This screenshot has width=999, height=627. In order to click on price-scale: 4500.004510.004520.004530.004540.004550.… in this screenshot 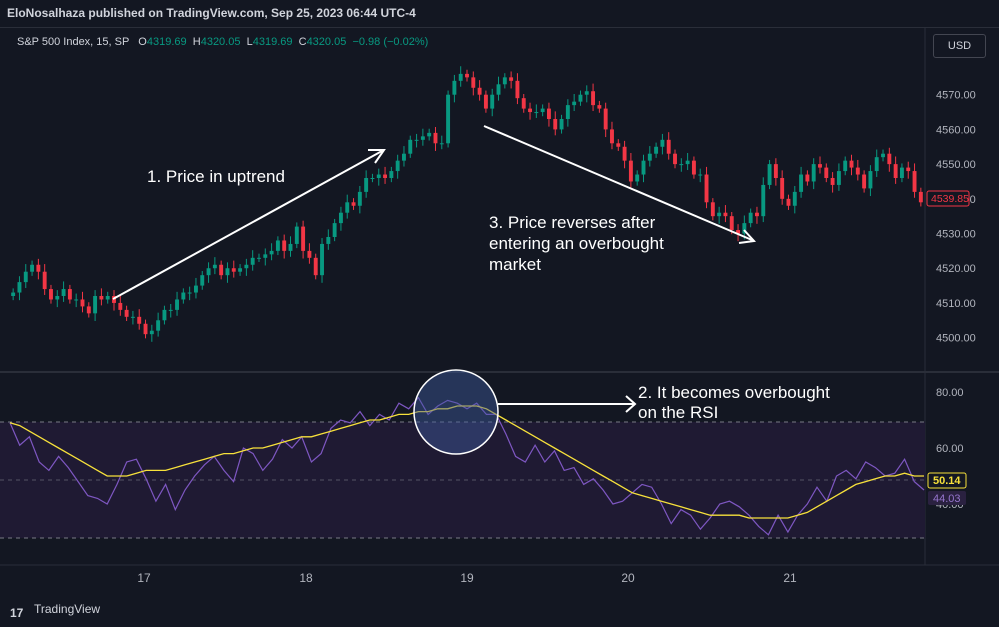, I will do `click(956, 217)`.